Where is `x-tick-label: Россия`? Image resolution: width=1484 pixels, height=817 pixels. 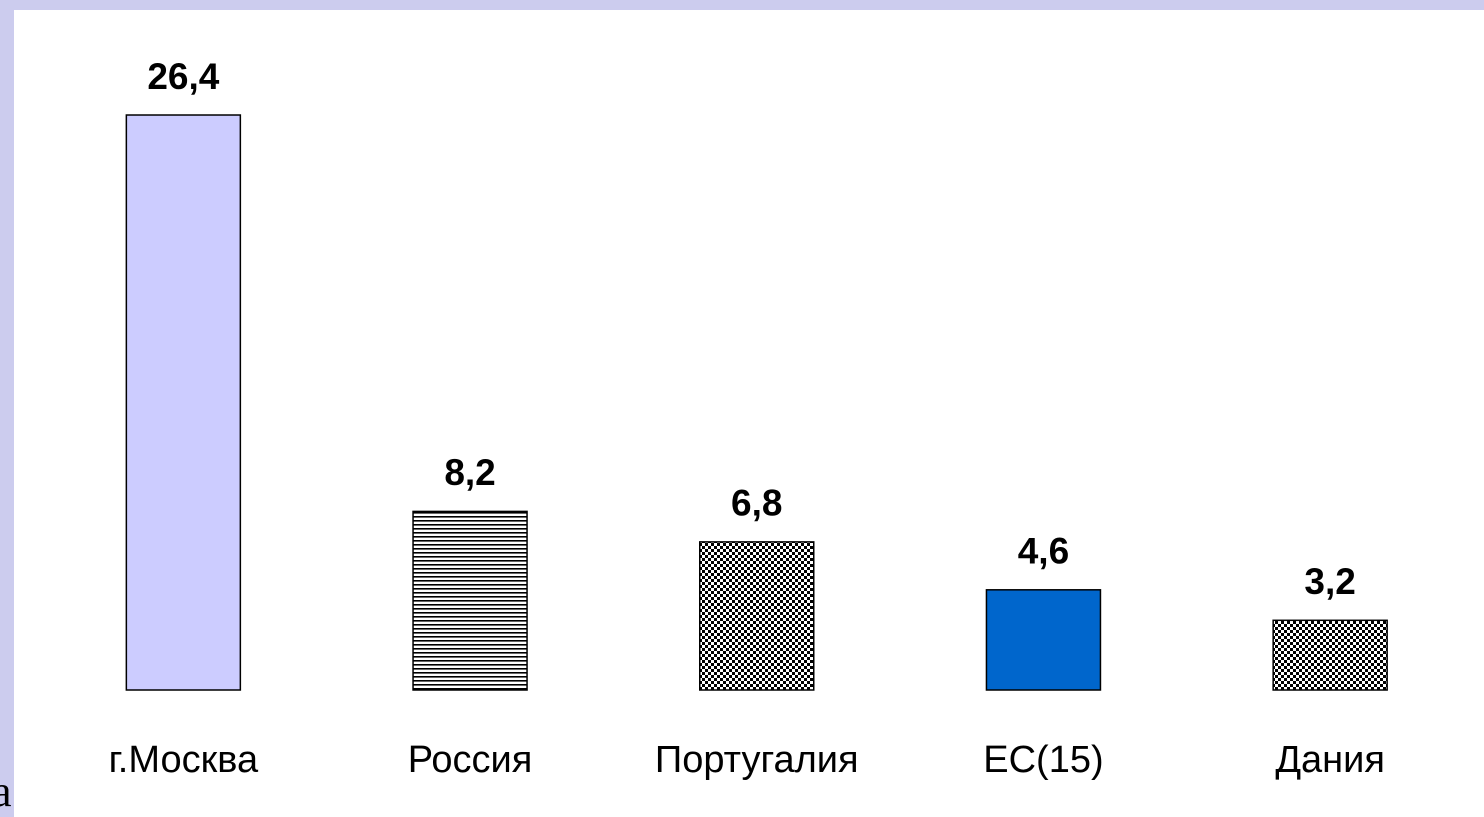
x-tick-label: Россия is located at coordinates (470, 760).